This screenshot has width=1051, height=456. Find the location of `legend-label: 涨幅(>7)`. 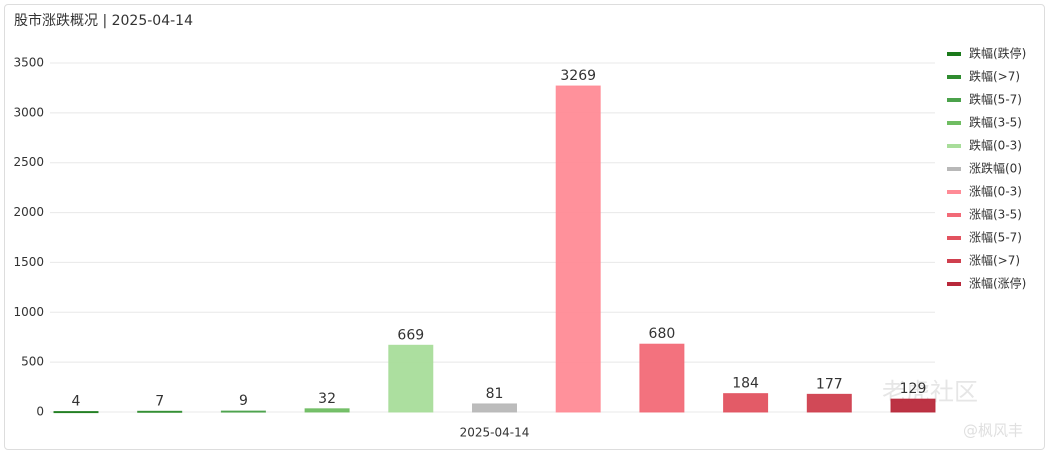

legend-label: 涨幅(>7) is located at coordinates (994, 260).